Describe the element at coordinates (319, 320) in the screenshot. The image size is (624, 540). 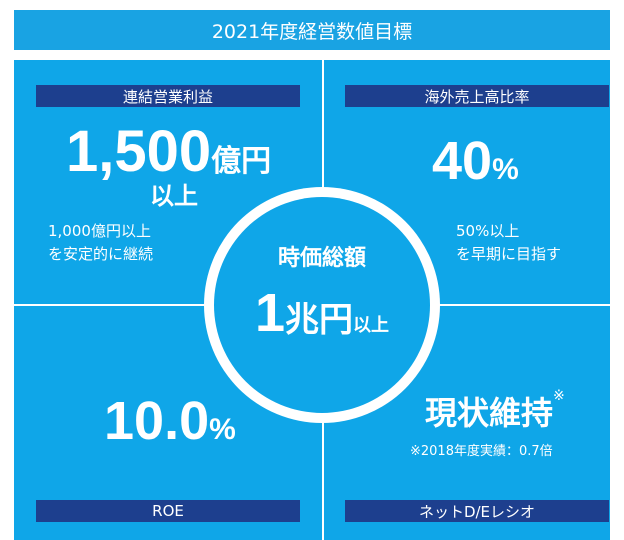
I see `unit: 兆円` at that location.